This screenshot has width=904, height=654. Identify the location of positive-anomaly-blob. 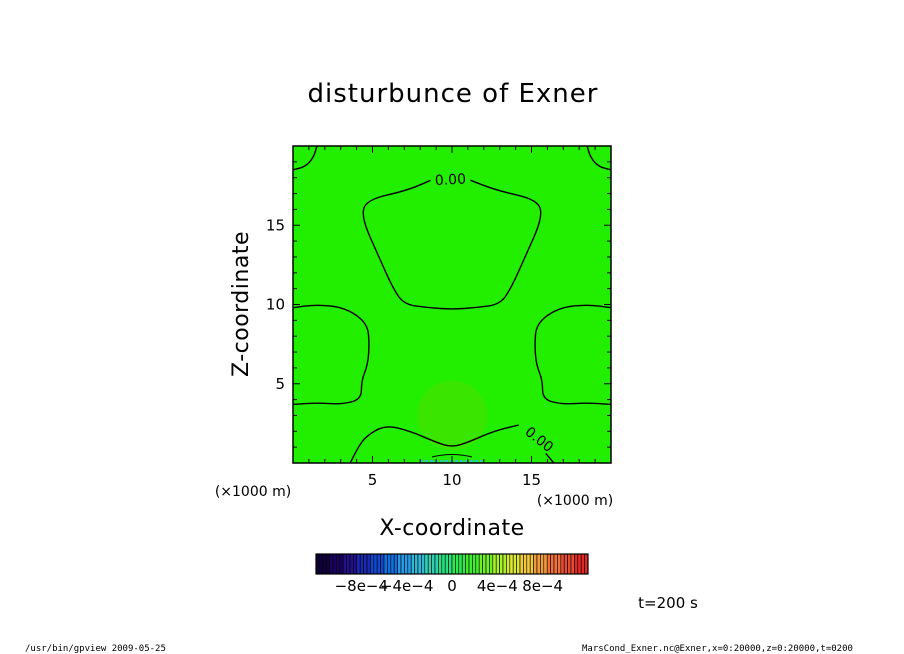
(452, 415).